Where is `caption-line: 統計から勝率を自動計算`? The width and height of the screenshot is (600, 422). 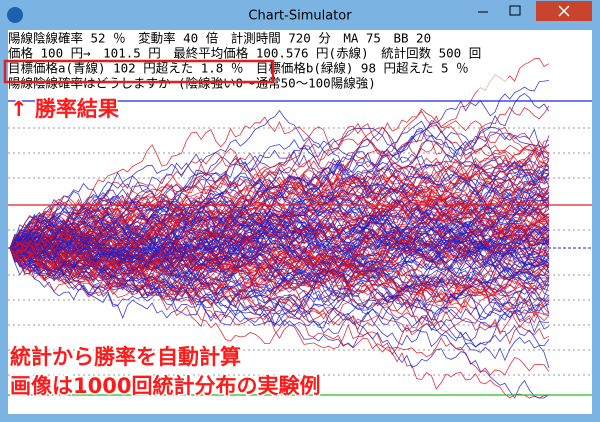
caption-line: 統計から勝率を自動計算 is located at coordinates (125, 357).